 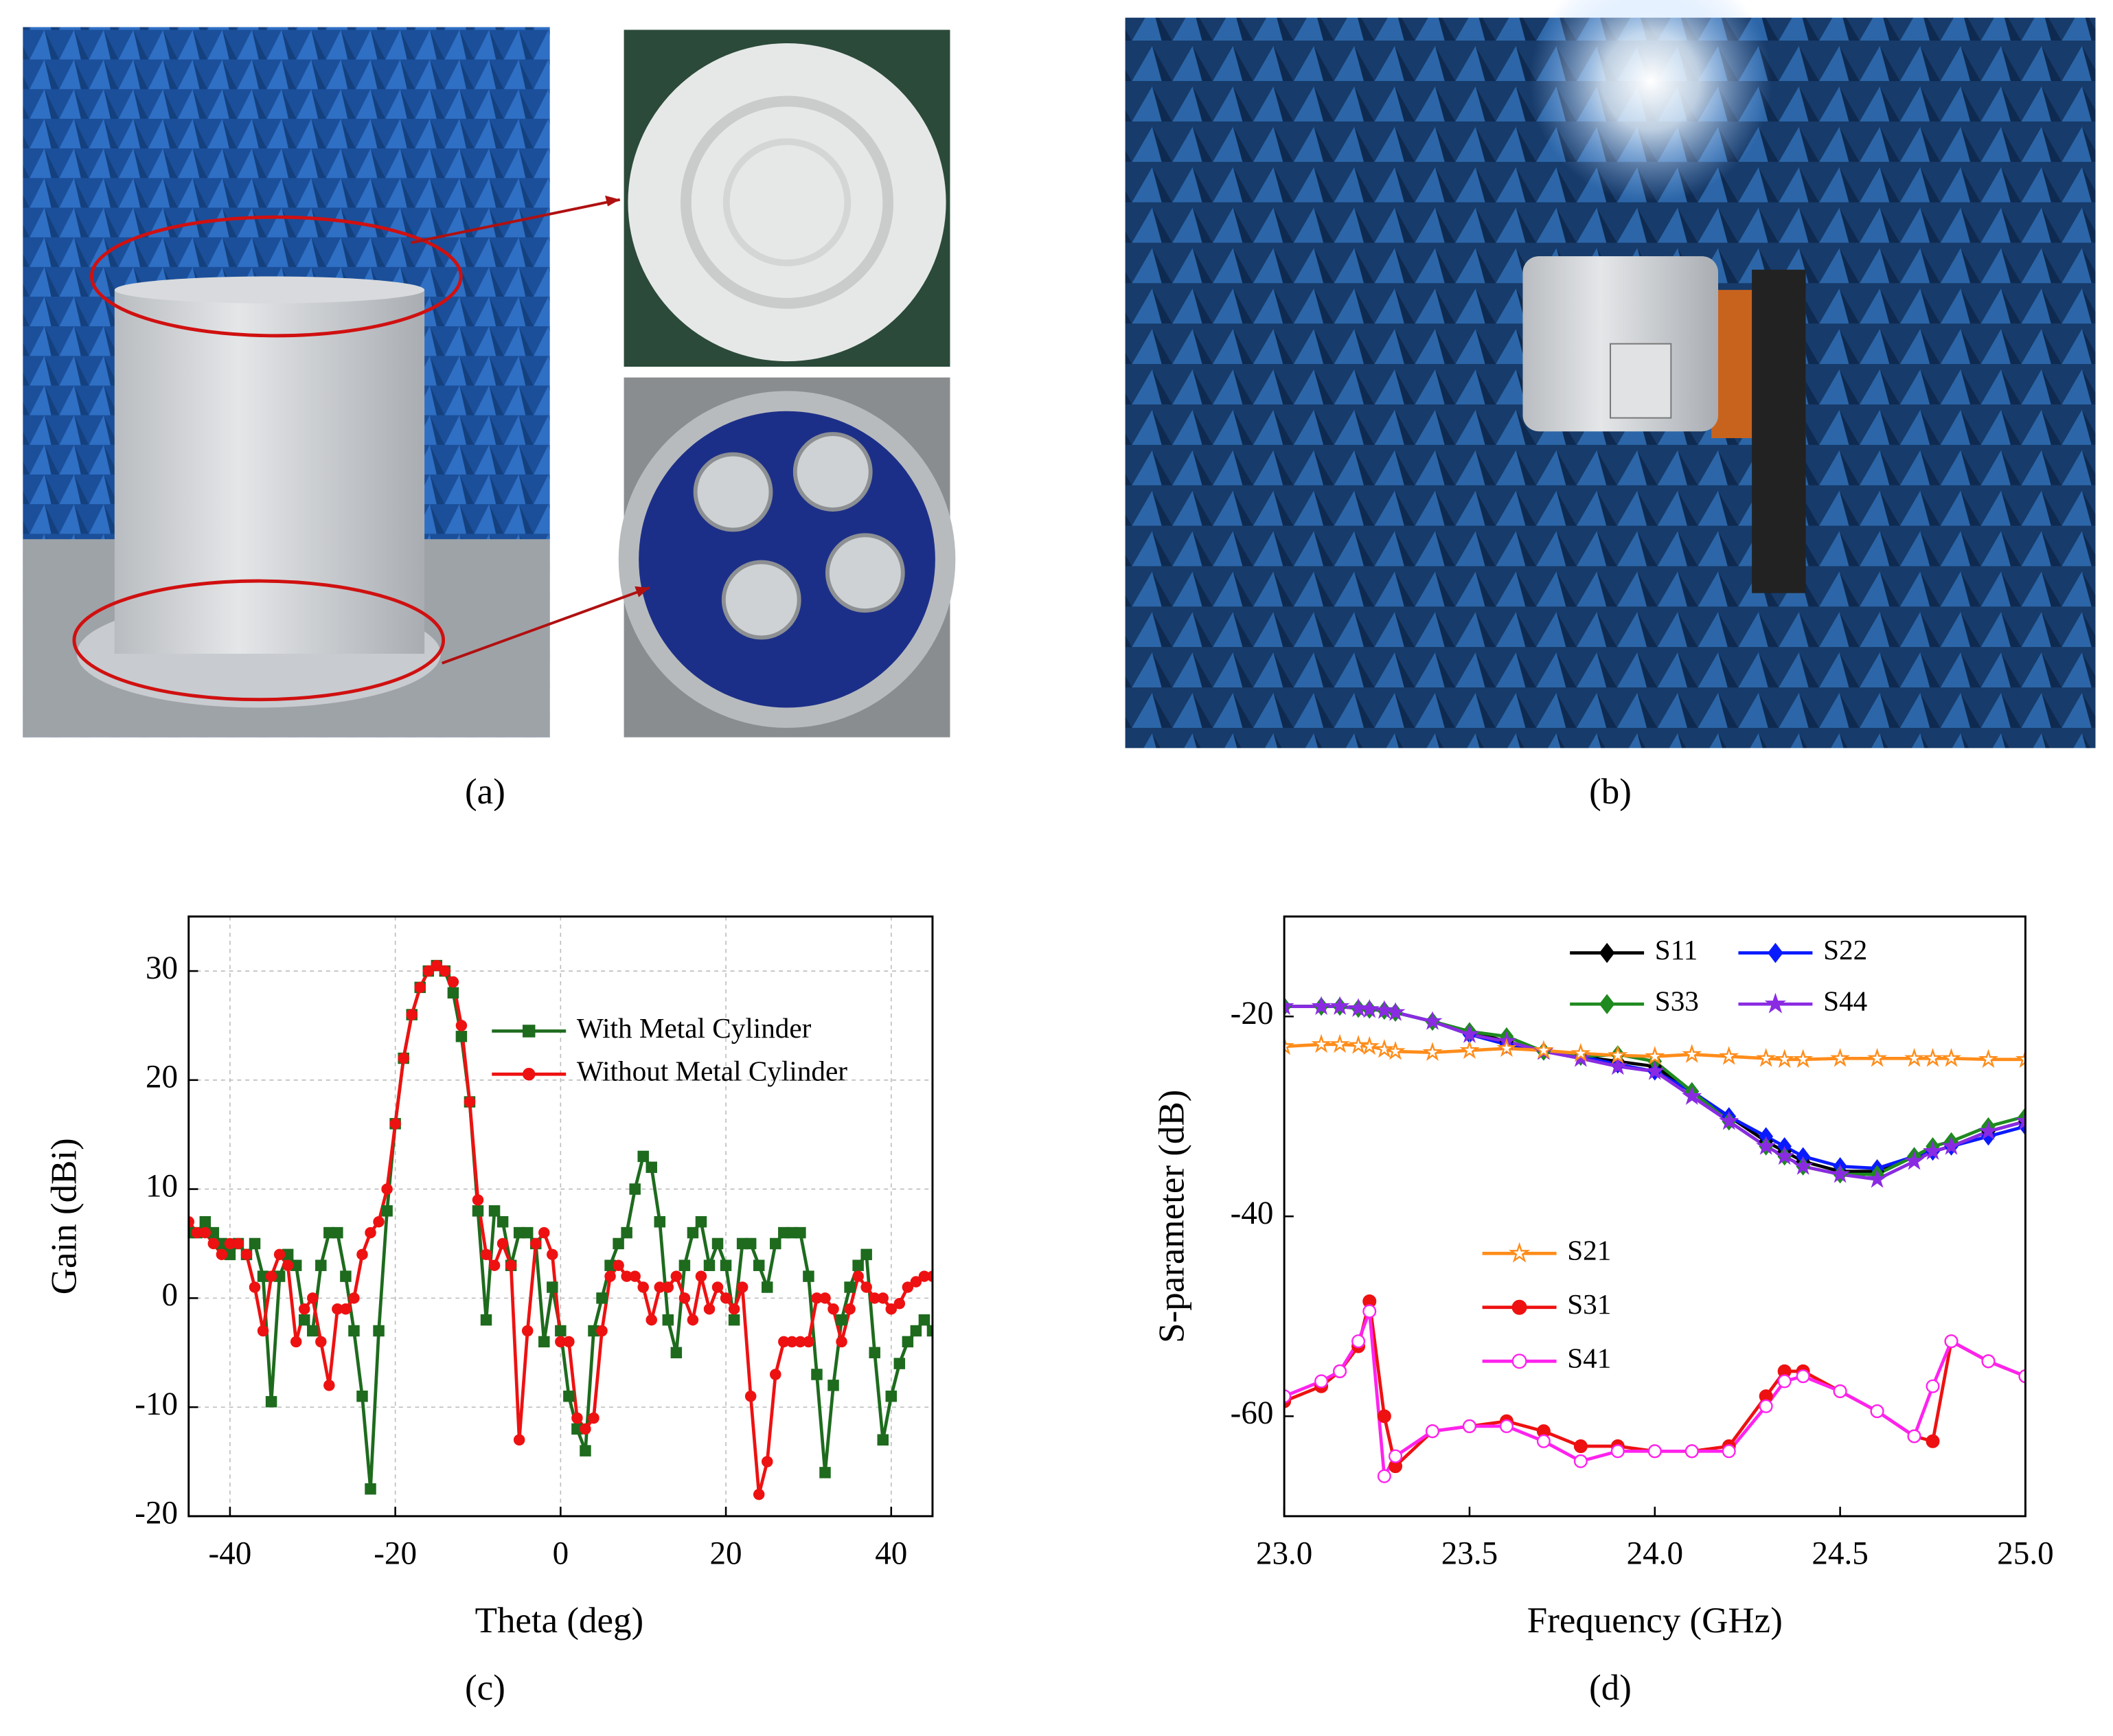 What do you see at coordinates (156, 1513) in the screenshot?
I see `y-tick-label: -20` at bounding box center [156, 1513].